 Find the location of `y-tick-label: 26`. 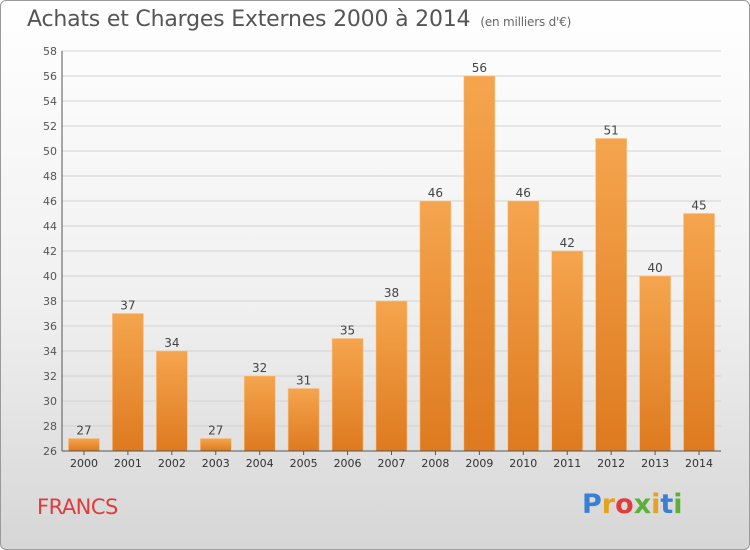

y-tick-label: 26 is located at coordinates (50, 451).